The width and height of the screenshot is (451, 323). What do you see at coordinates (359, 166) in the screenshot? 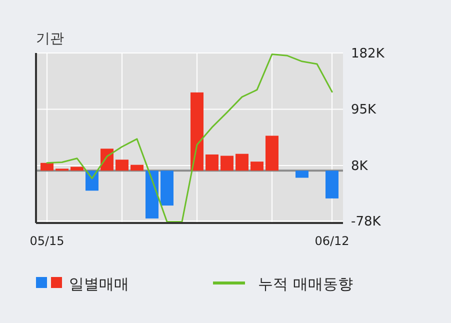
I see `y-tick-label: 8K` at bounding box center [359, 166].